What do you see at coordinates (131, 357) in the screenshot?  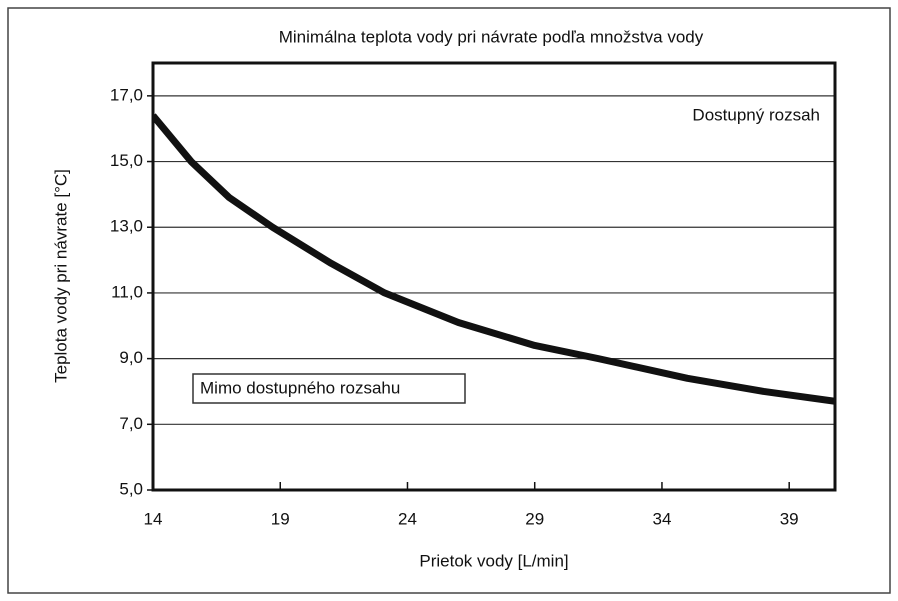 I see `y-tick-label: 9,0` at bounding box center [131, 357].